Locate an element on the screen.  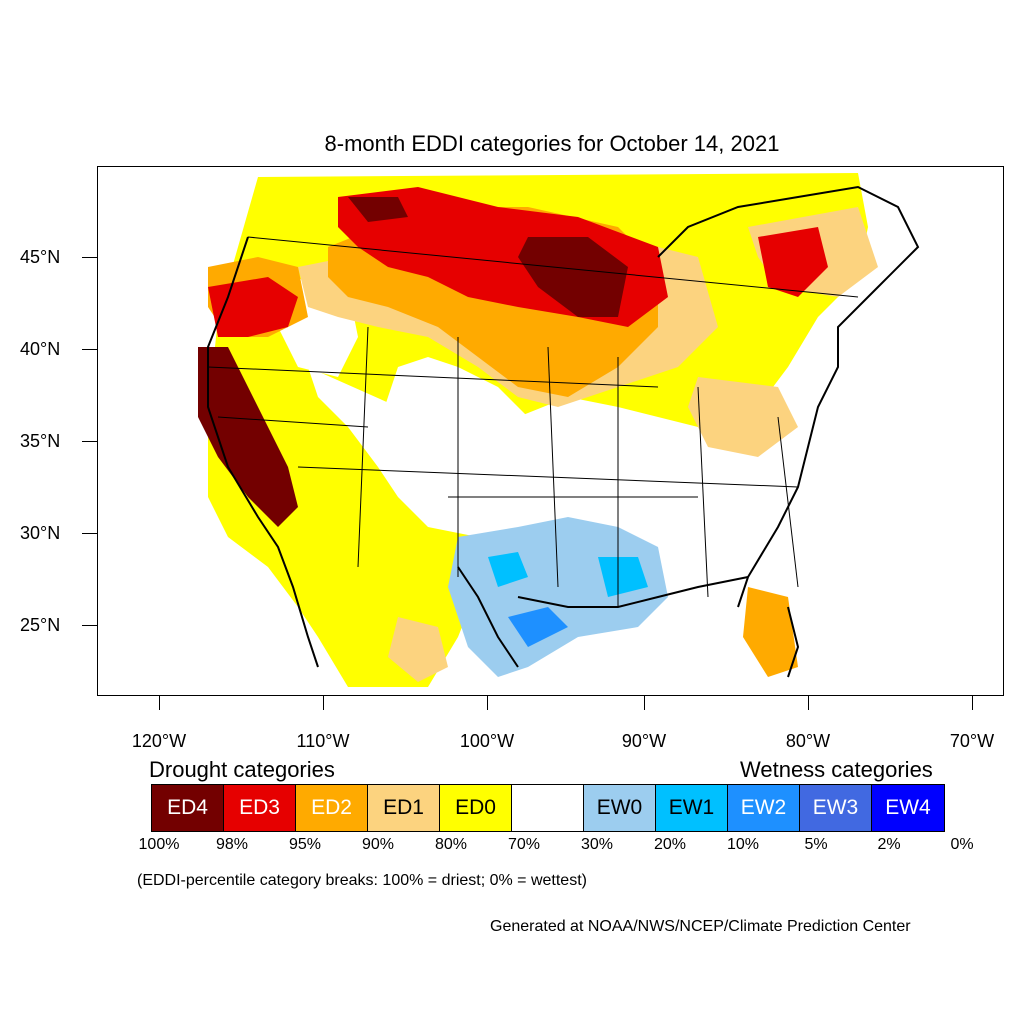
lon-label-90w: 90°W is located at coordinates (644, 741).